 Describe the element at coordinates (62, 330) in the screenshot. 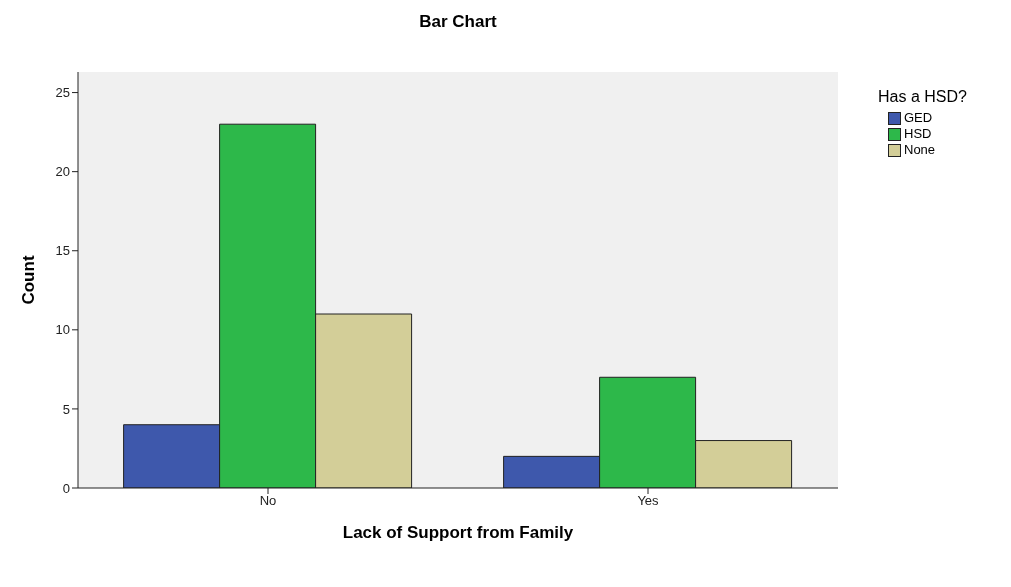

I see `y-tick-label: 10` at that location.